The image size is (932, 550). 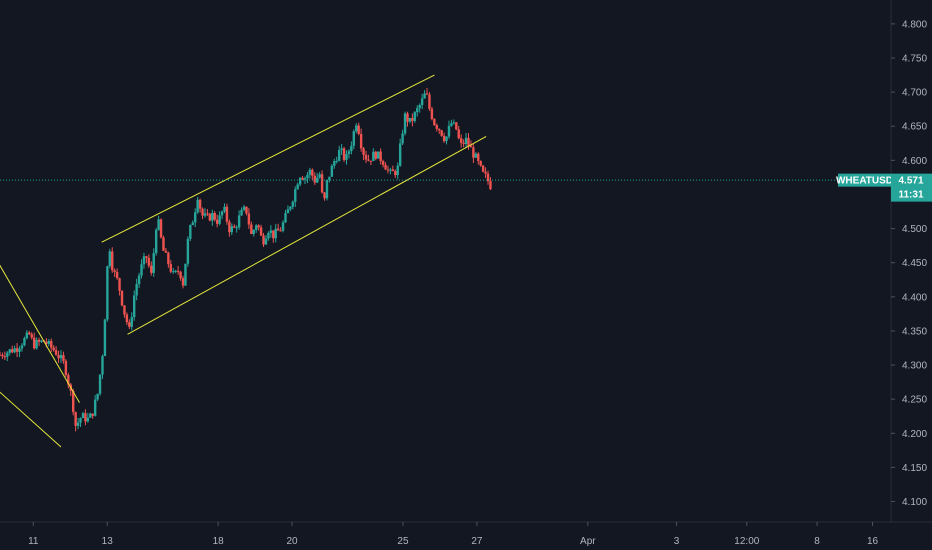 I want to click on price-tick-label: 4.300, so click(x=914, y=366).